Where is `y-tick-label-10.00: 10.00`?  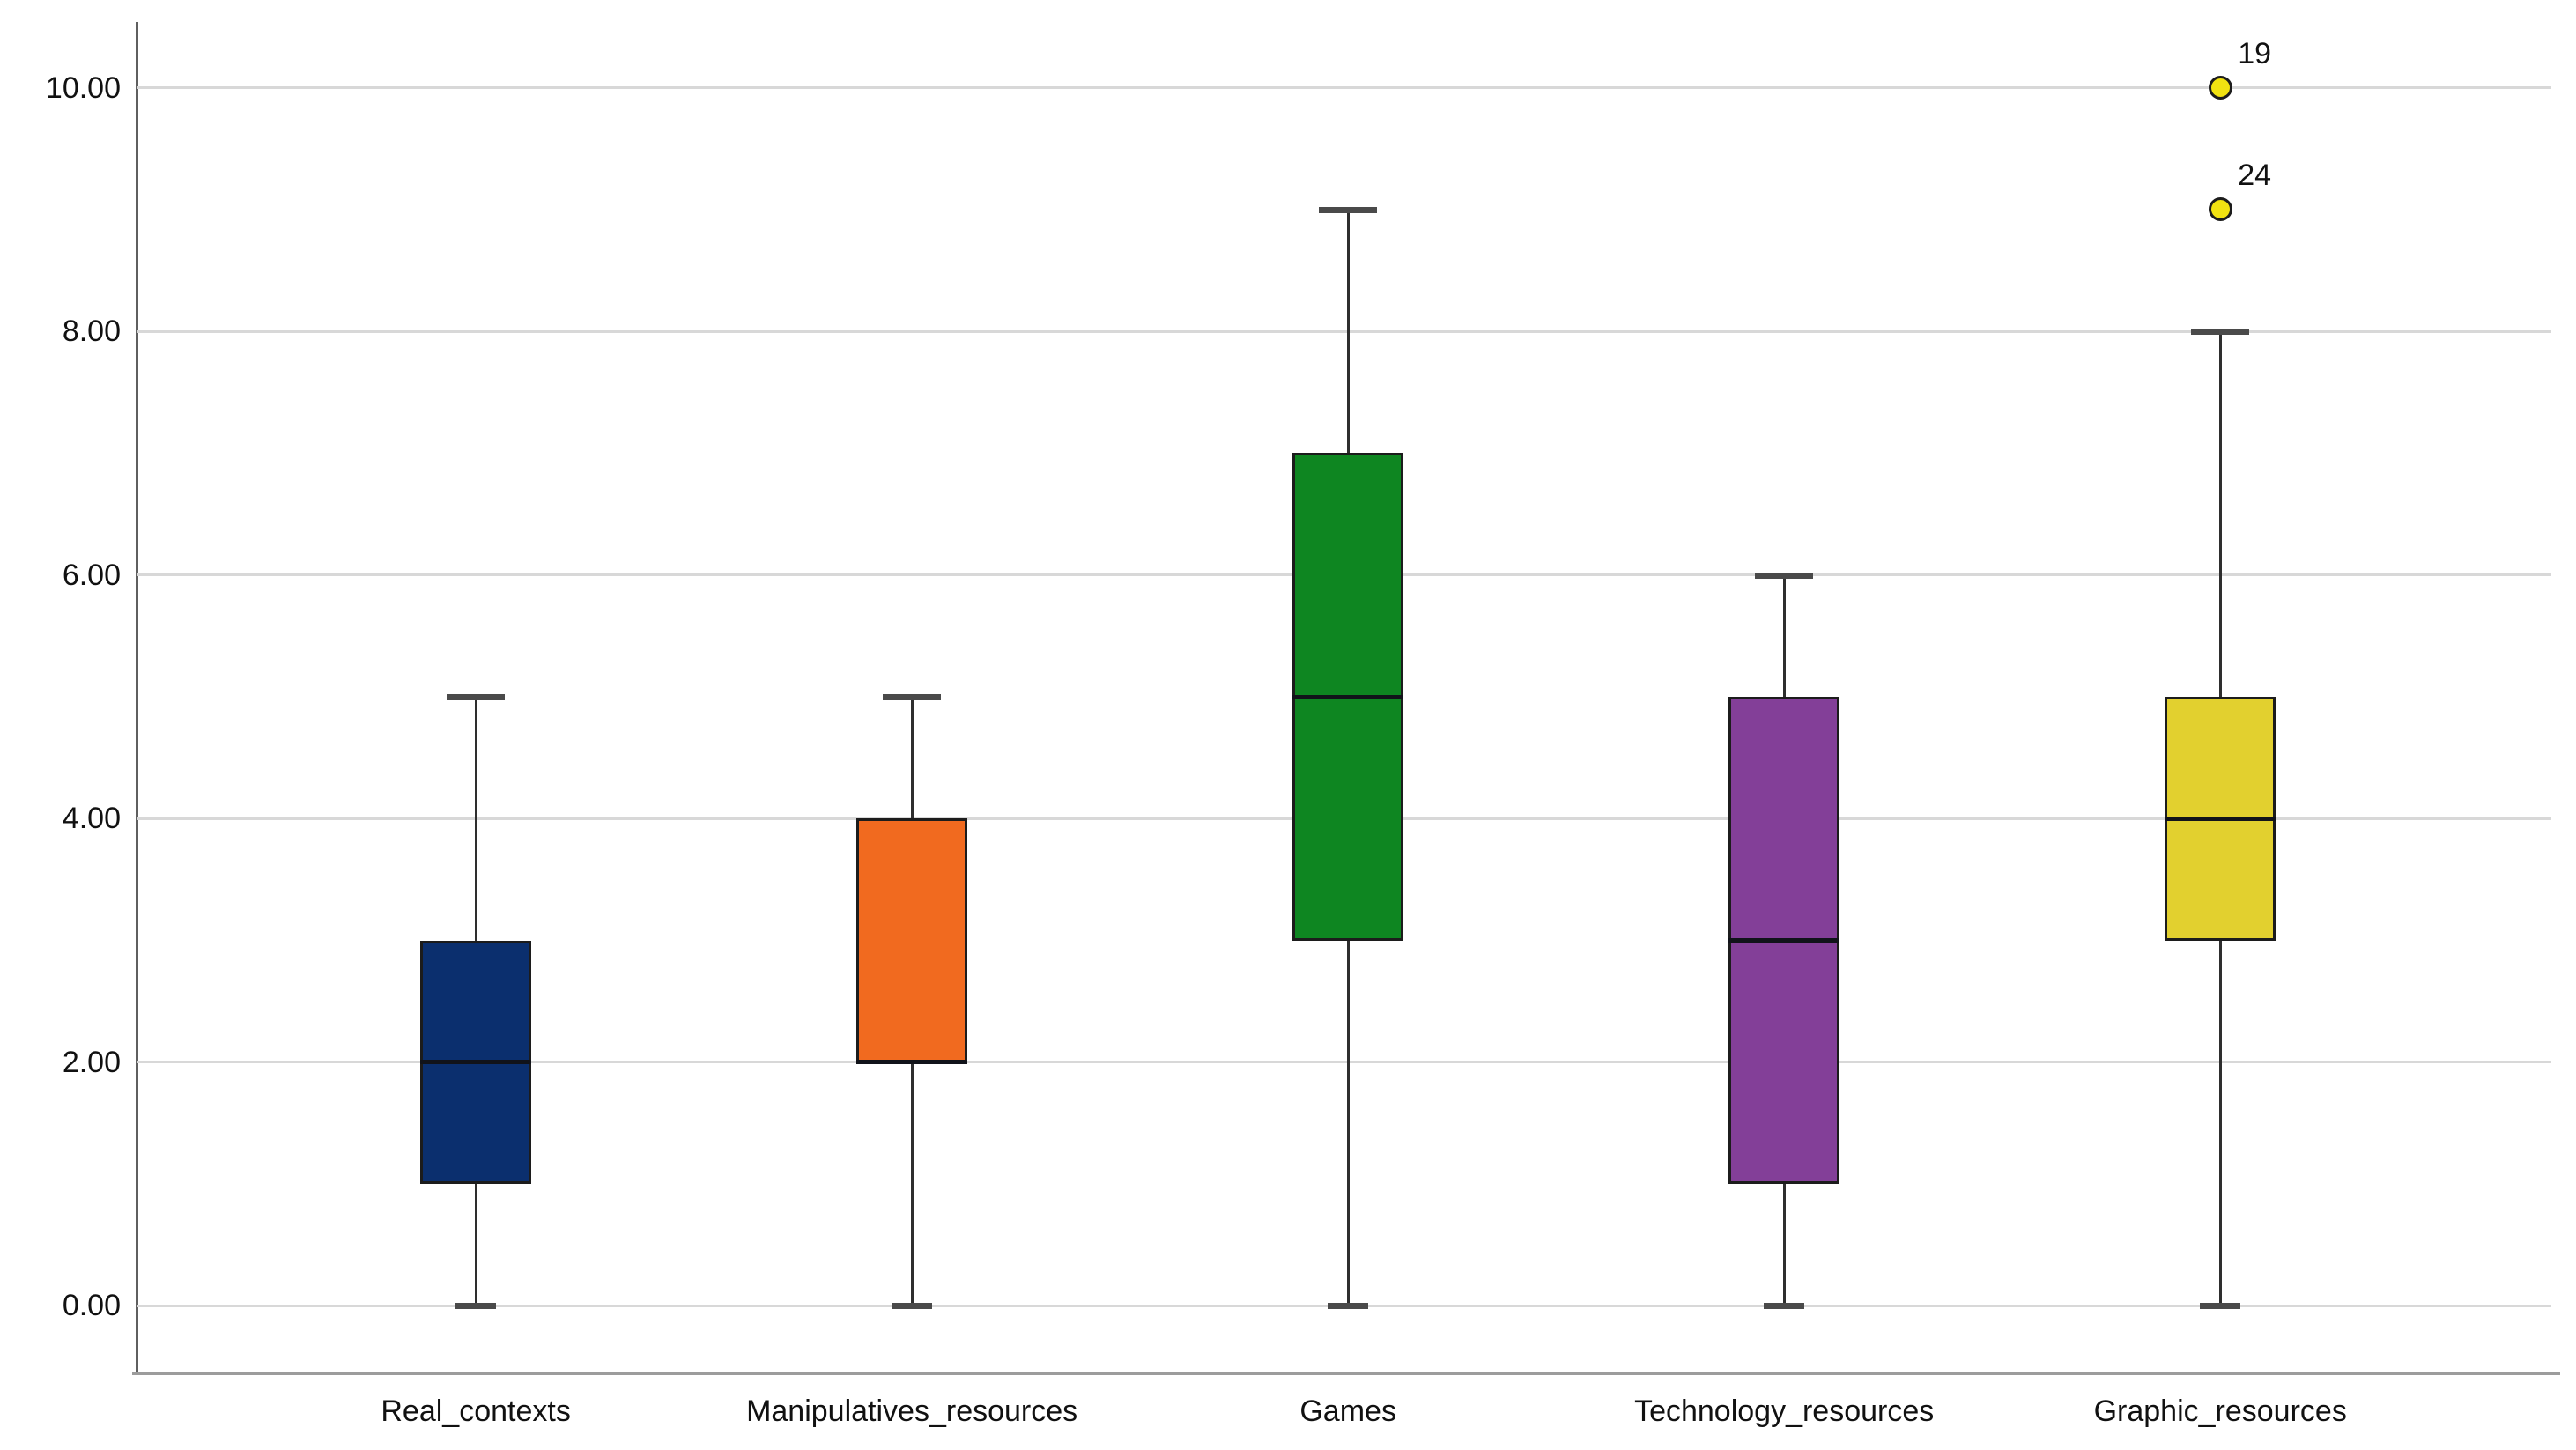 y-tick-label-10.00: 10.00 is located at coordinates (83, 87).